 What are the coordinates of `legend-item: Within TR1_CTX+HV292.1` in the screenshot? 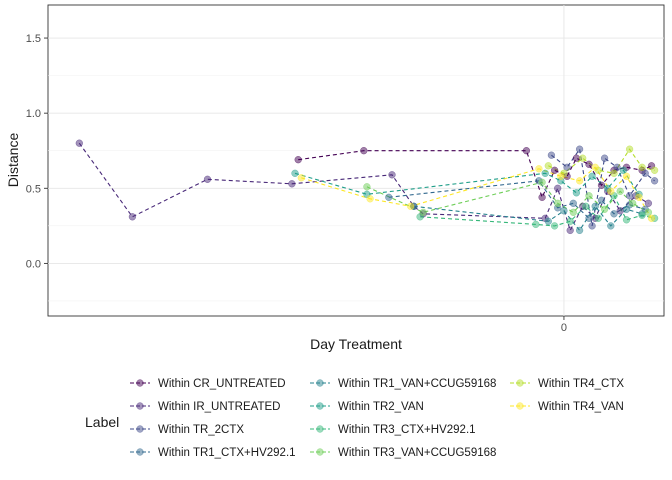 It's located at (213, 453).